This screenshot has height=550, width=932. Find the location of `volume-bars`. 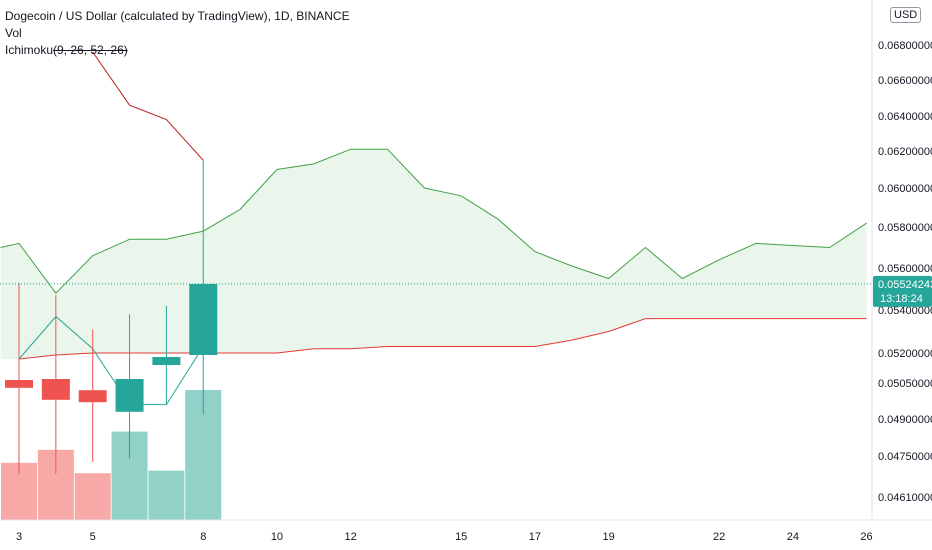

volume-bars is located at coordinates (111, 455).